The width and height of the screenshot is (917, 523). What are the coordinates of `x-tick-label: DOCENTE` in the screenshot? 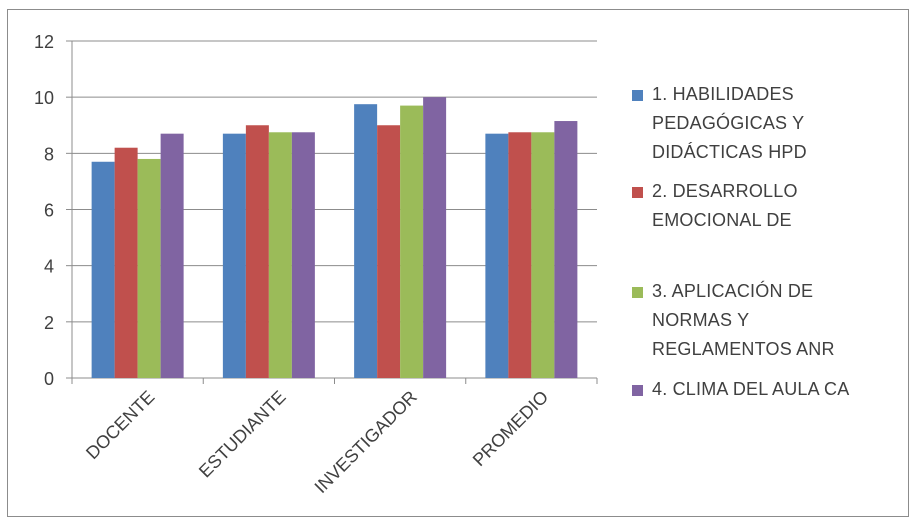 It's located at (120, 425).